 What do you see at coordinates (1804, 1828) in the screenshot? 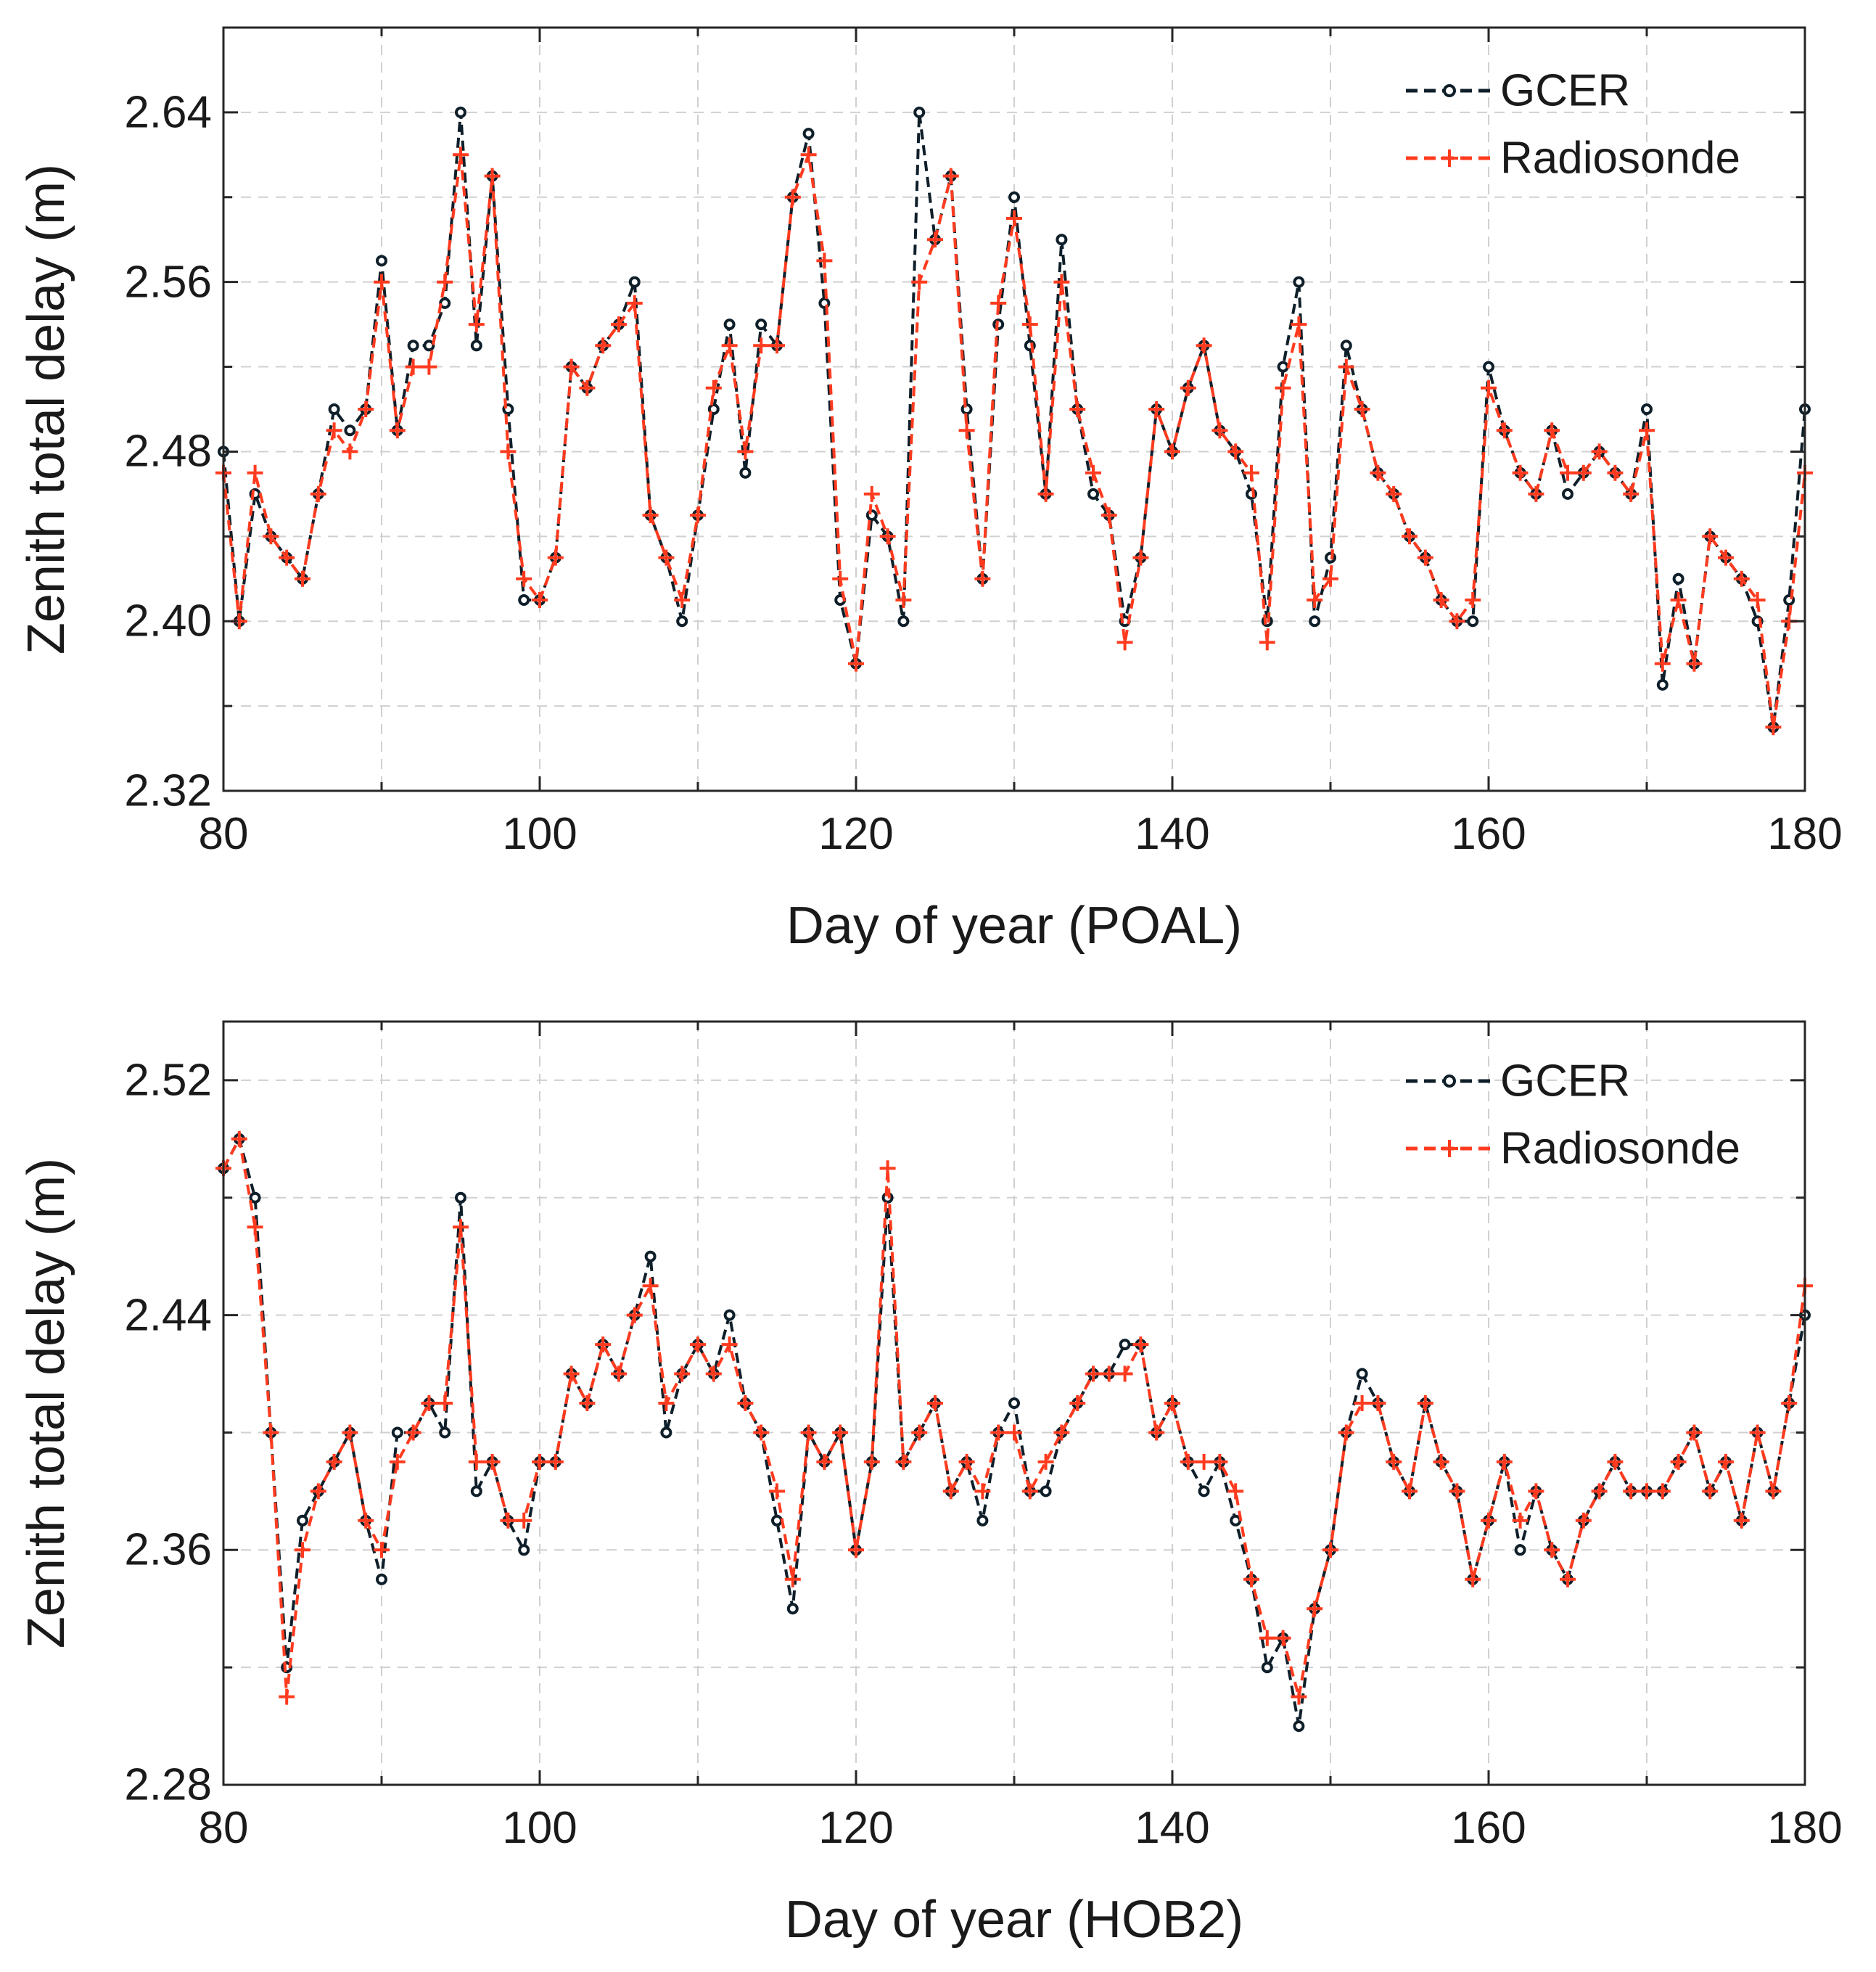
I see `x-tick-label: 180` at bounding box center [1804, 1828].